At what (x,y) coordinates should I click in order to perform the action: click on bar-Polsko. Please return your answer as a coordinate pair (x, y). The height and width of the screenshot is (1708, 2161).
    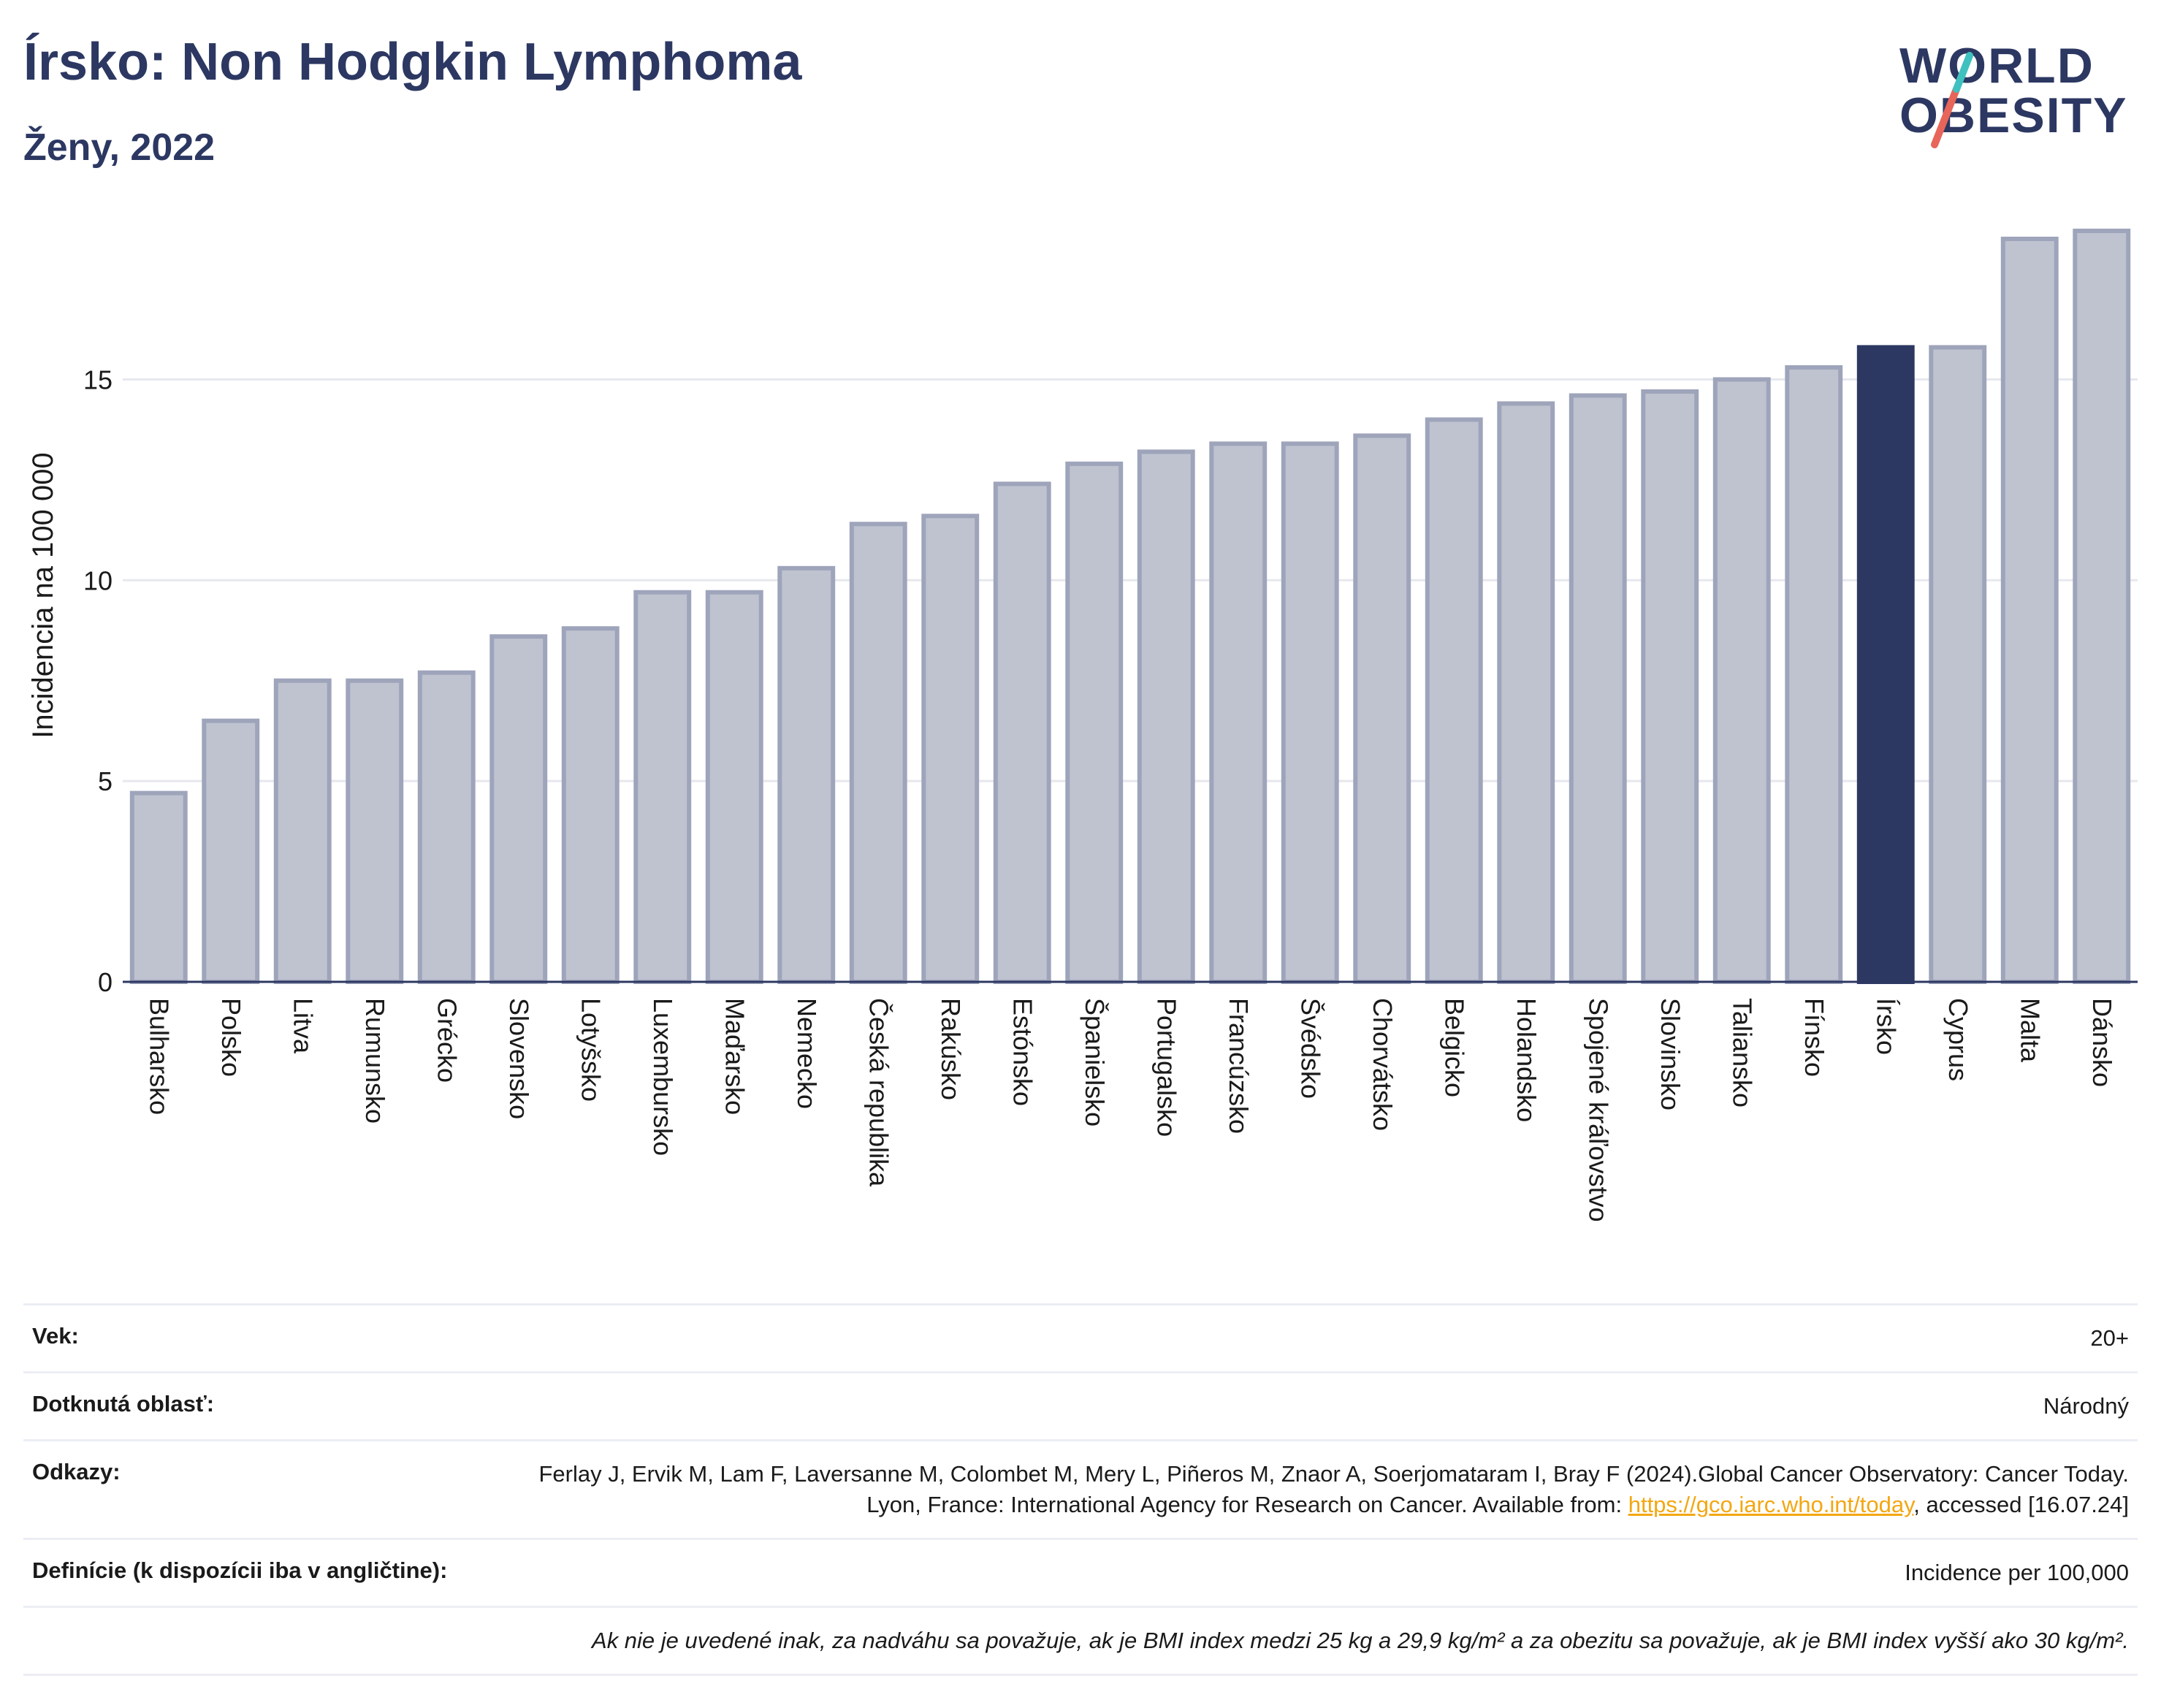
    Looking at the image, I should click on (231, 851).